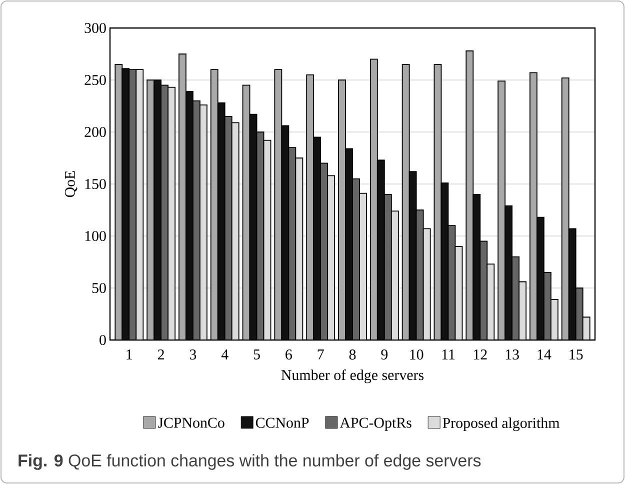  I want to click on legend-label: JCPNonCo, so click(191, 423).